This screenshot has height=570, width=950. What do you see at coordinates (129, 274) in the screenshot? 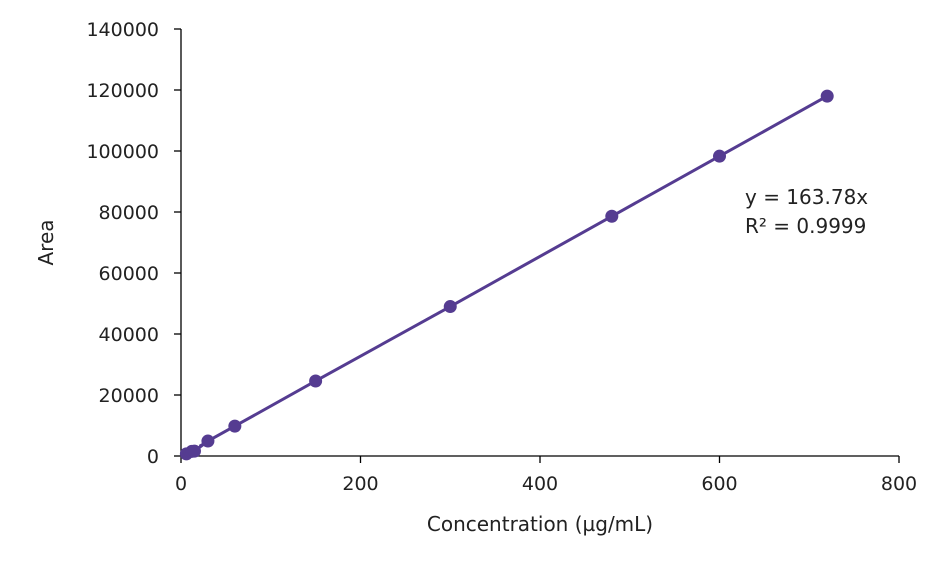
I see `y-tick-label: 60000` at bounding box center [129, 274].